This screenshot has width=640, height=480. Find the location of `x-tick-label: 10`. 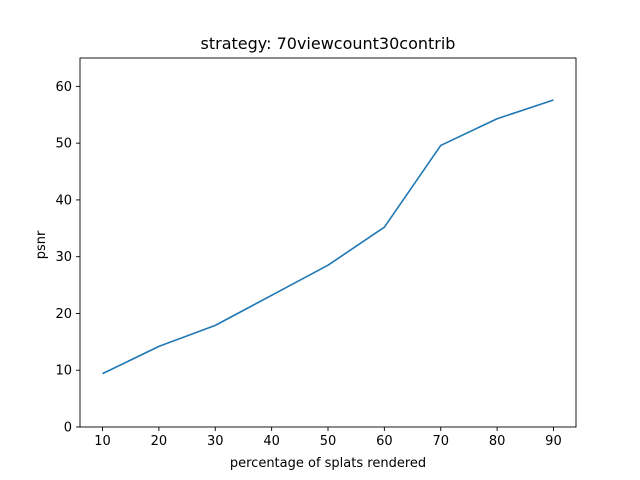

x-tick-label: 10 is located at coordinates (102, 441).